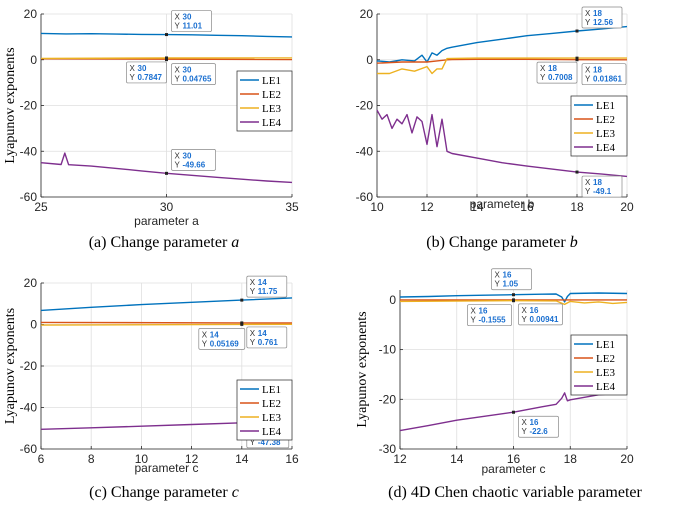  Describe the element at coordinates (166, 221) in the screenshot. I see `x-axis-label: parameter a` at that location.